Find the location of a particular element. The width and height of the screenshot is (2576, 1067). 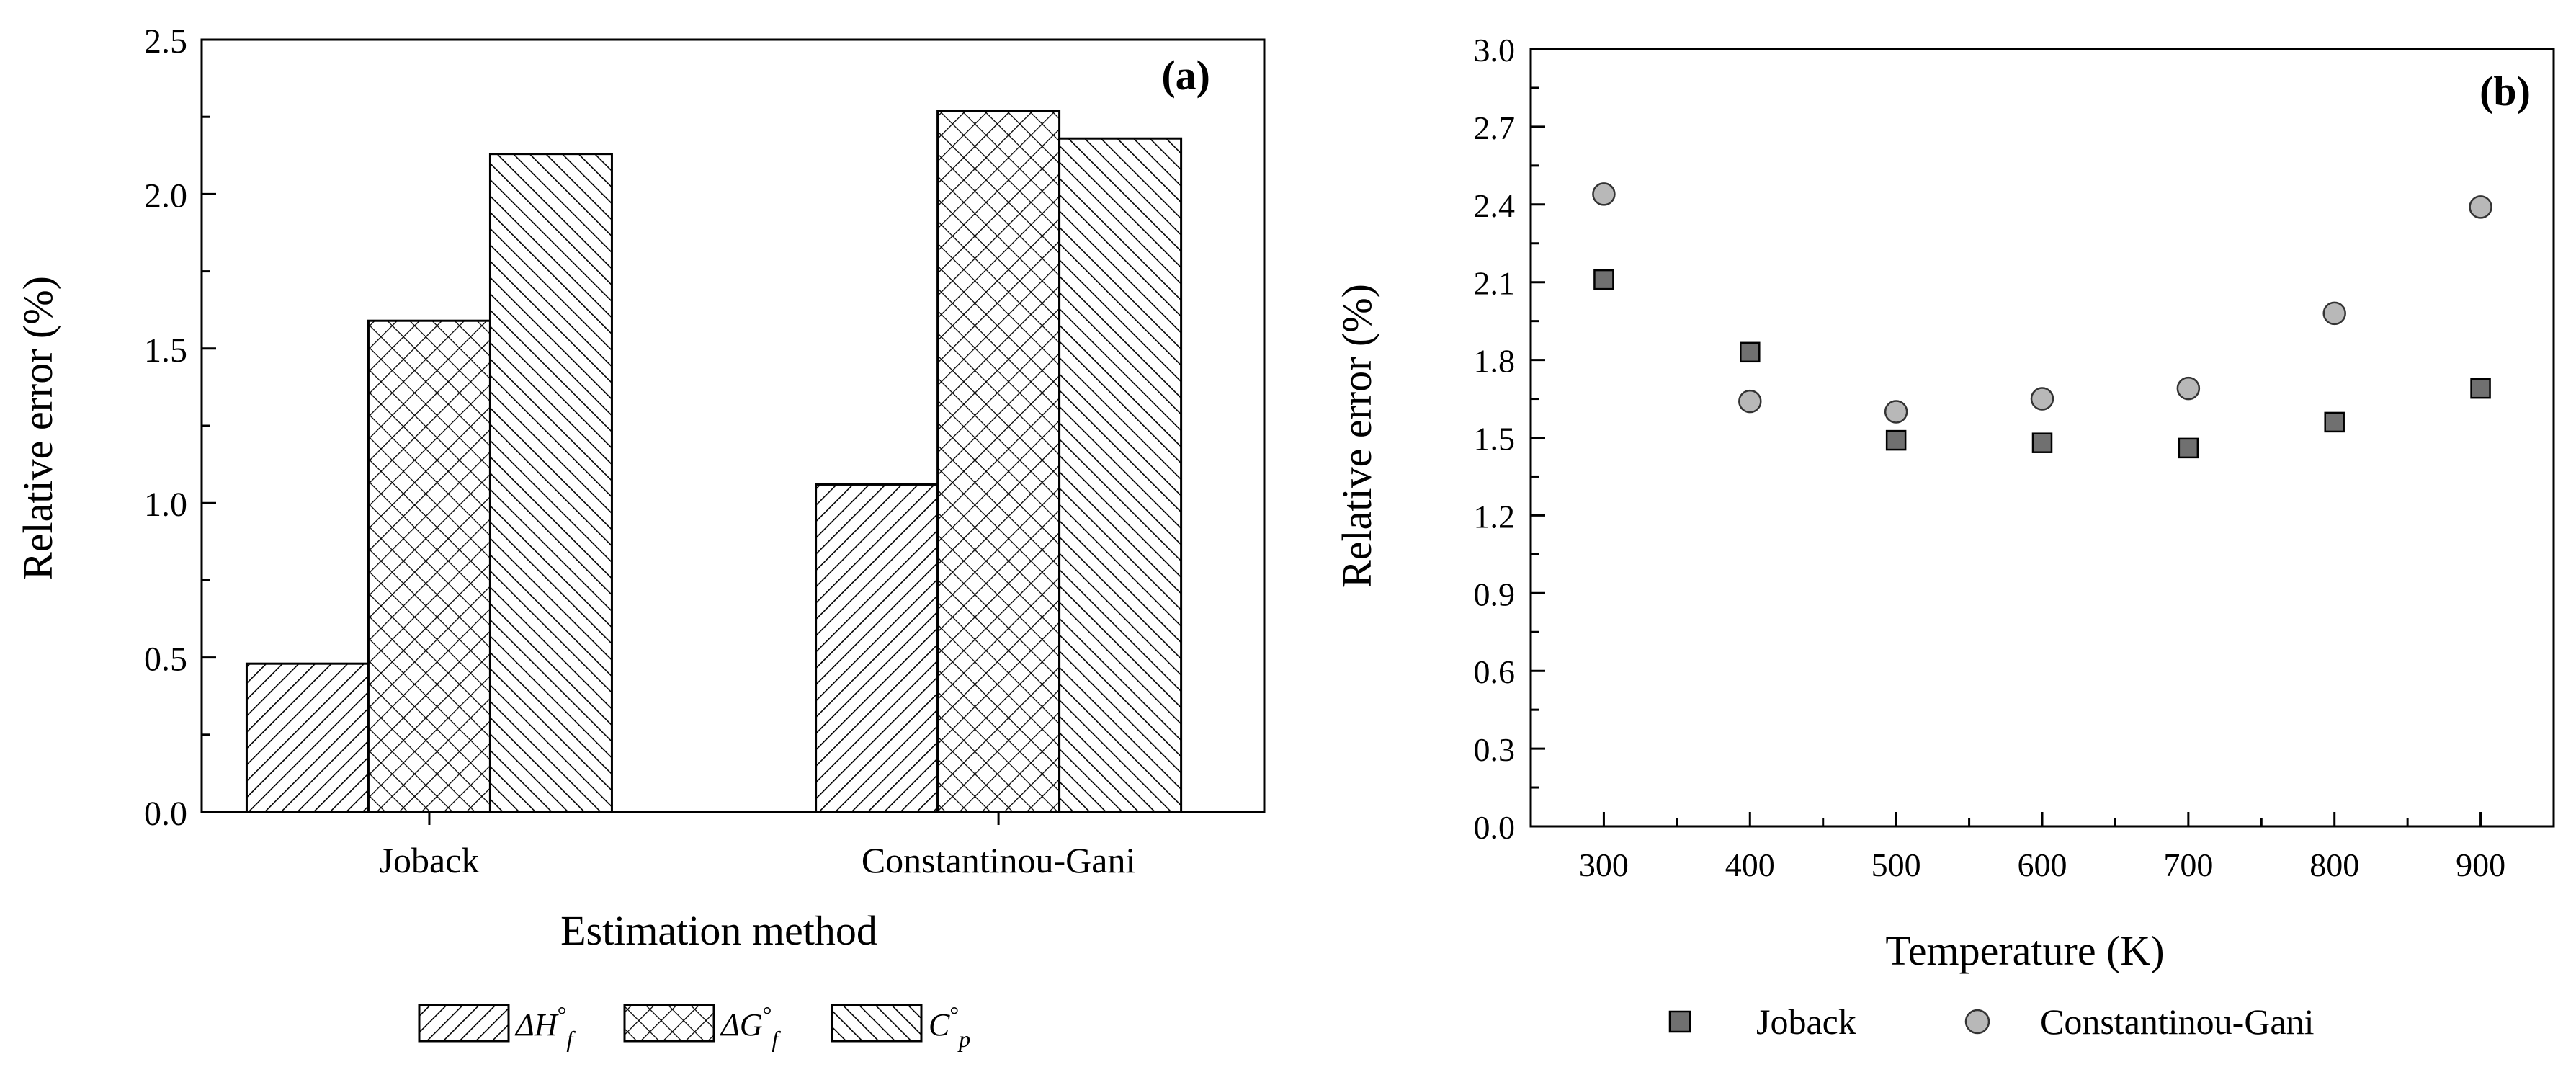

panel-b-x-axis-label: Temperature (K) is located at coordinates (2025, 950).